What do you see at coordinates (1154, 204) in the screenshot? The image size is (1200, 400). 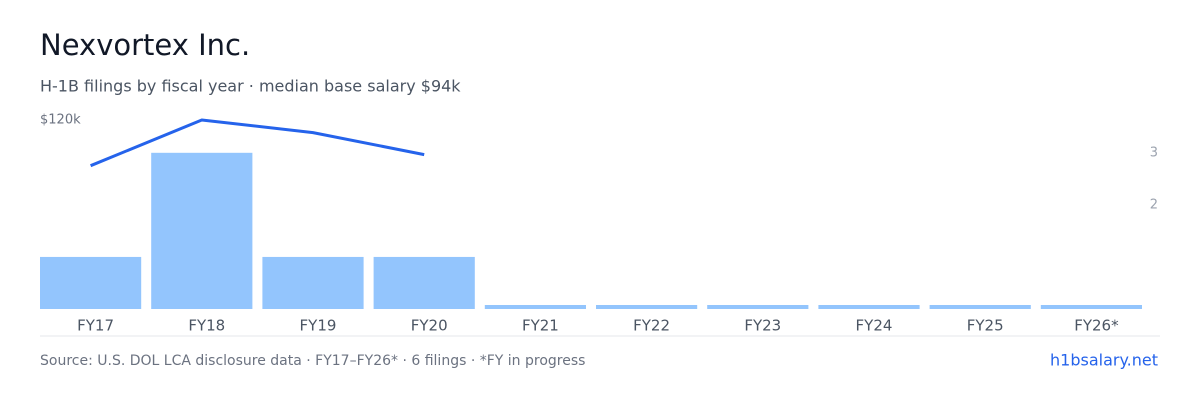 I see `y2-tick-label: 2` at bounding box center [1154, 204].